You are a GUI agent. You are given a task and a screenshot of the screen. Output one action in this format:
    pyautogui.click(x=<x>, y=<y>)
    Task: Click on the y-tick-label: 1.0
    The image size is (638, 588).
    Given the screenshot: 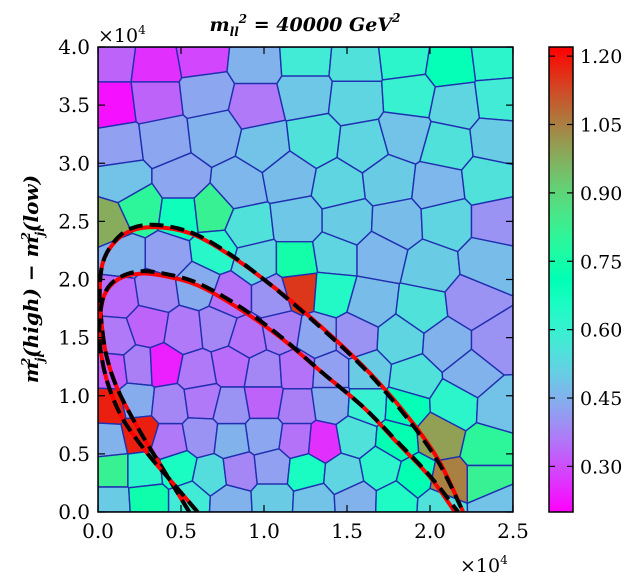 What is the action you would take?
    pyautogui.click(x=74, y=396)
    